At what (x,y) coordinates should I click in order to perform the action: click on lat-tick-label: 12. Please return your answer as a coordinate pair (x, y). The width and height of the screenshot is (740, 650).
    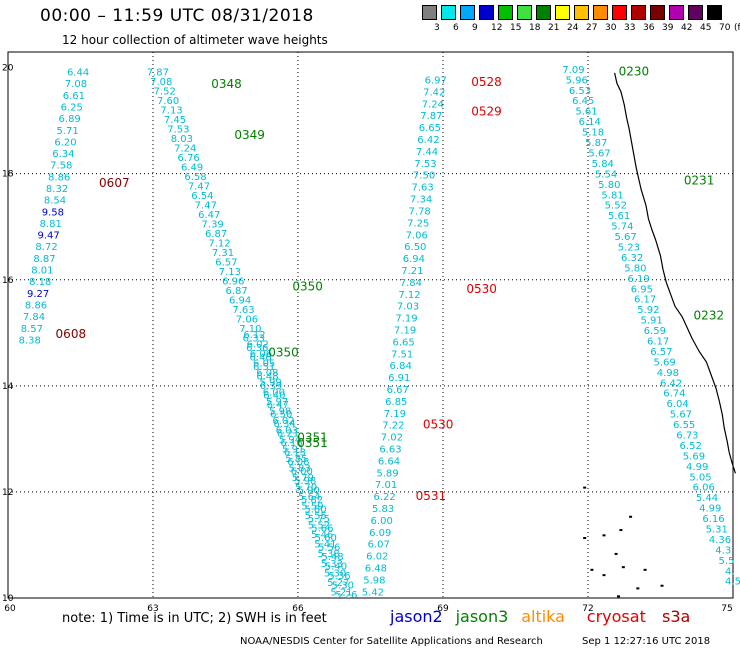
    Looking at the image, I should click on (7, 493).